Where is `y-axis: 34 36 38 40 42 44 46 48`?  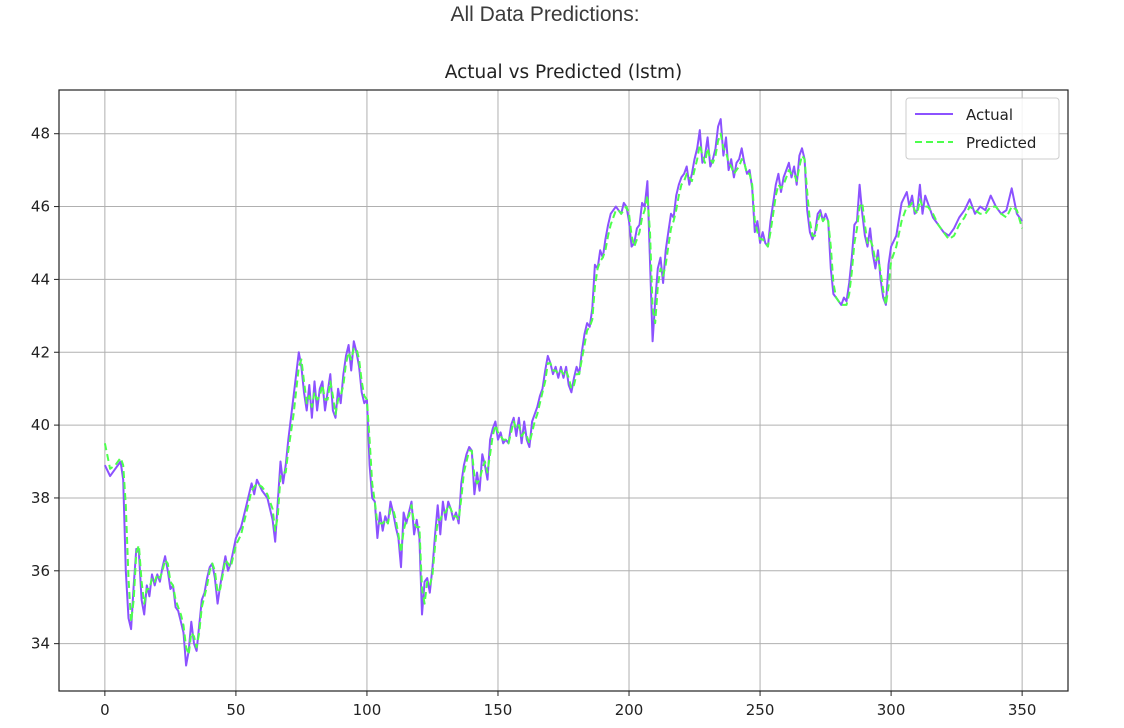 y-axis: 34 36 38 40 42 44 46 48 is located at coordinates (45, 389).